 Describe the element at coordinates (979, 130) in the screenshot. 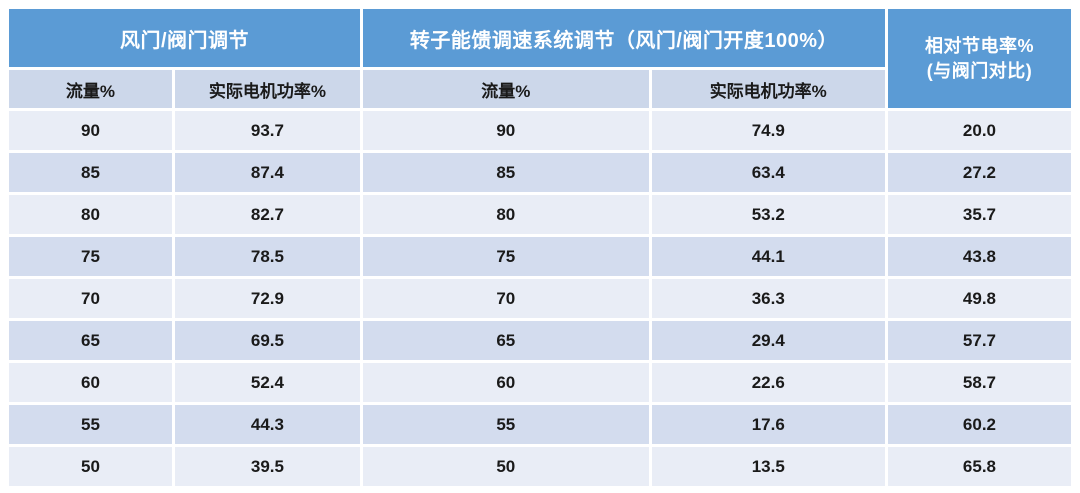

I see `table-cell: 20.0` at that location.